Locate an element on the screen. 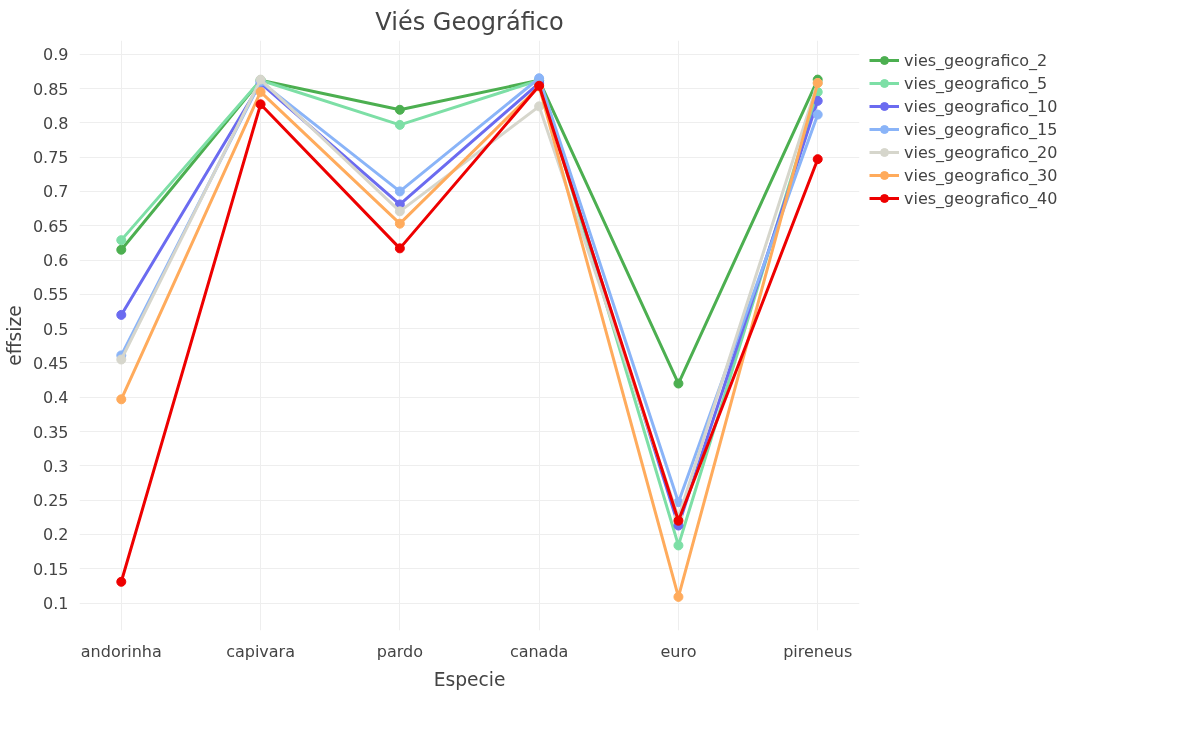 The height and width of the screenshot is (729, 1188). y-tick-label: 0.1 is located at coordinates (56, 604).